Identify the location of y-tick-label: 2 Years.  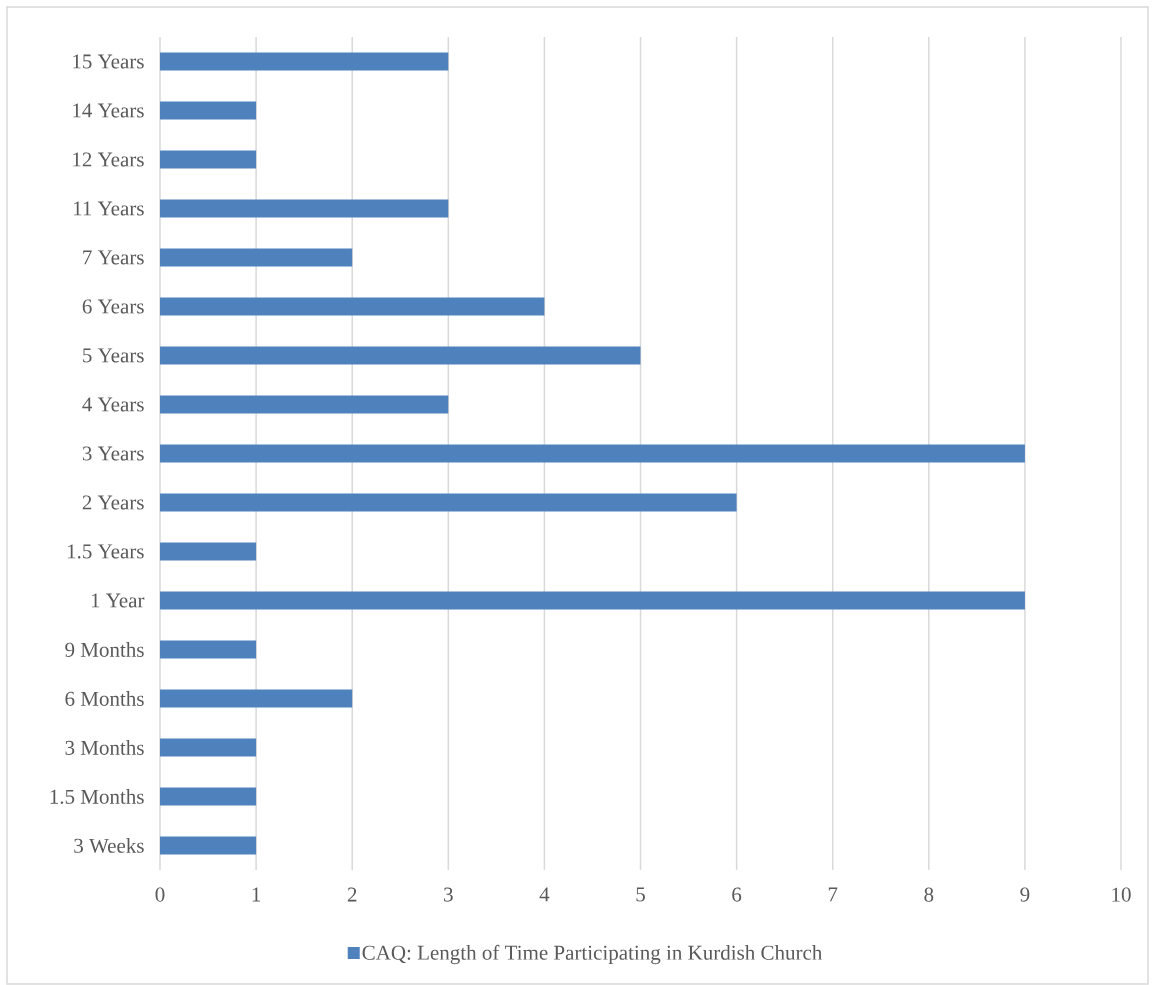
(113, 502).